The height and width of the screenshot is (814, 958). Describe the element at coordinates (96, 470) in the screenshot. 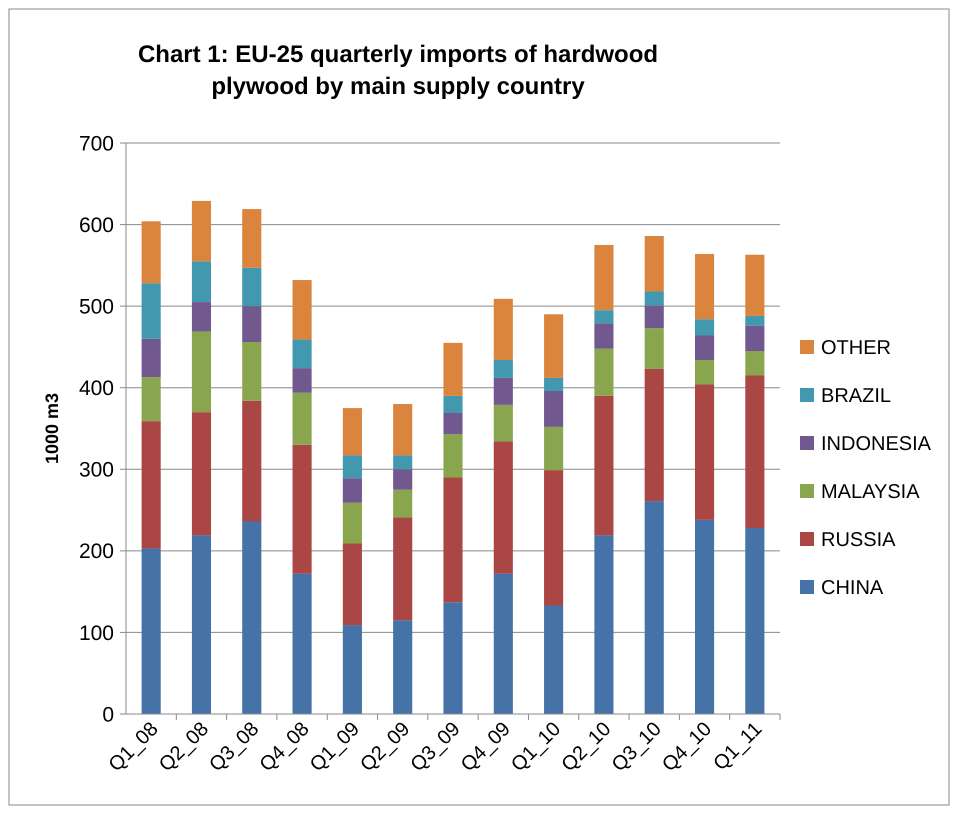

I see `y-tick-label: 300` at that location.